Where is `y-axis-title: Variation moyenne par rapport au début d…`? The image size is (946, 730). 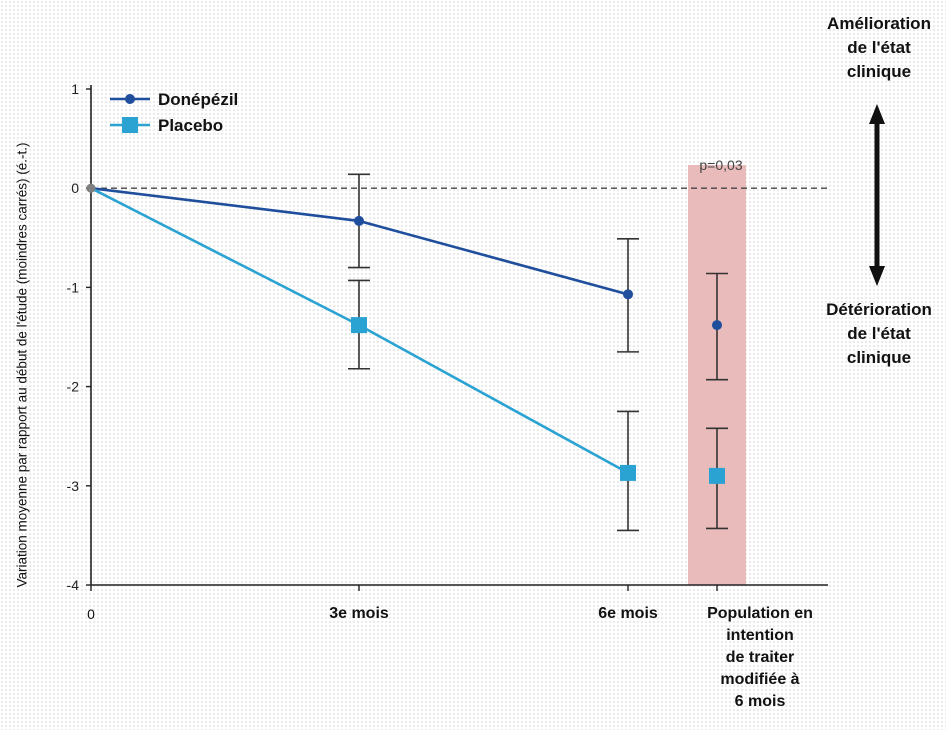 y-axis-title: Variation moyenne par rapport au début d… is located at coordinates (22, 365).